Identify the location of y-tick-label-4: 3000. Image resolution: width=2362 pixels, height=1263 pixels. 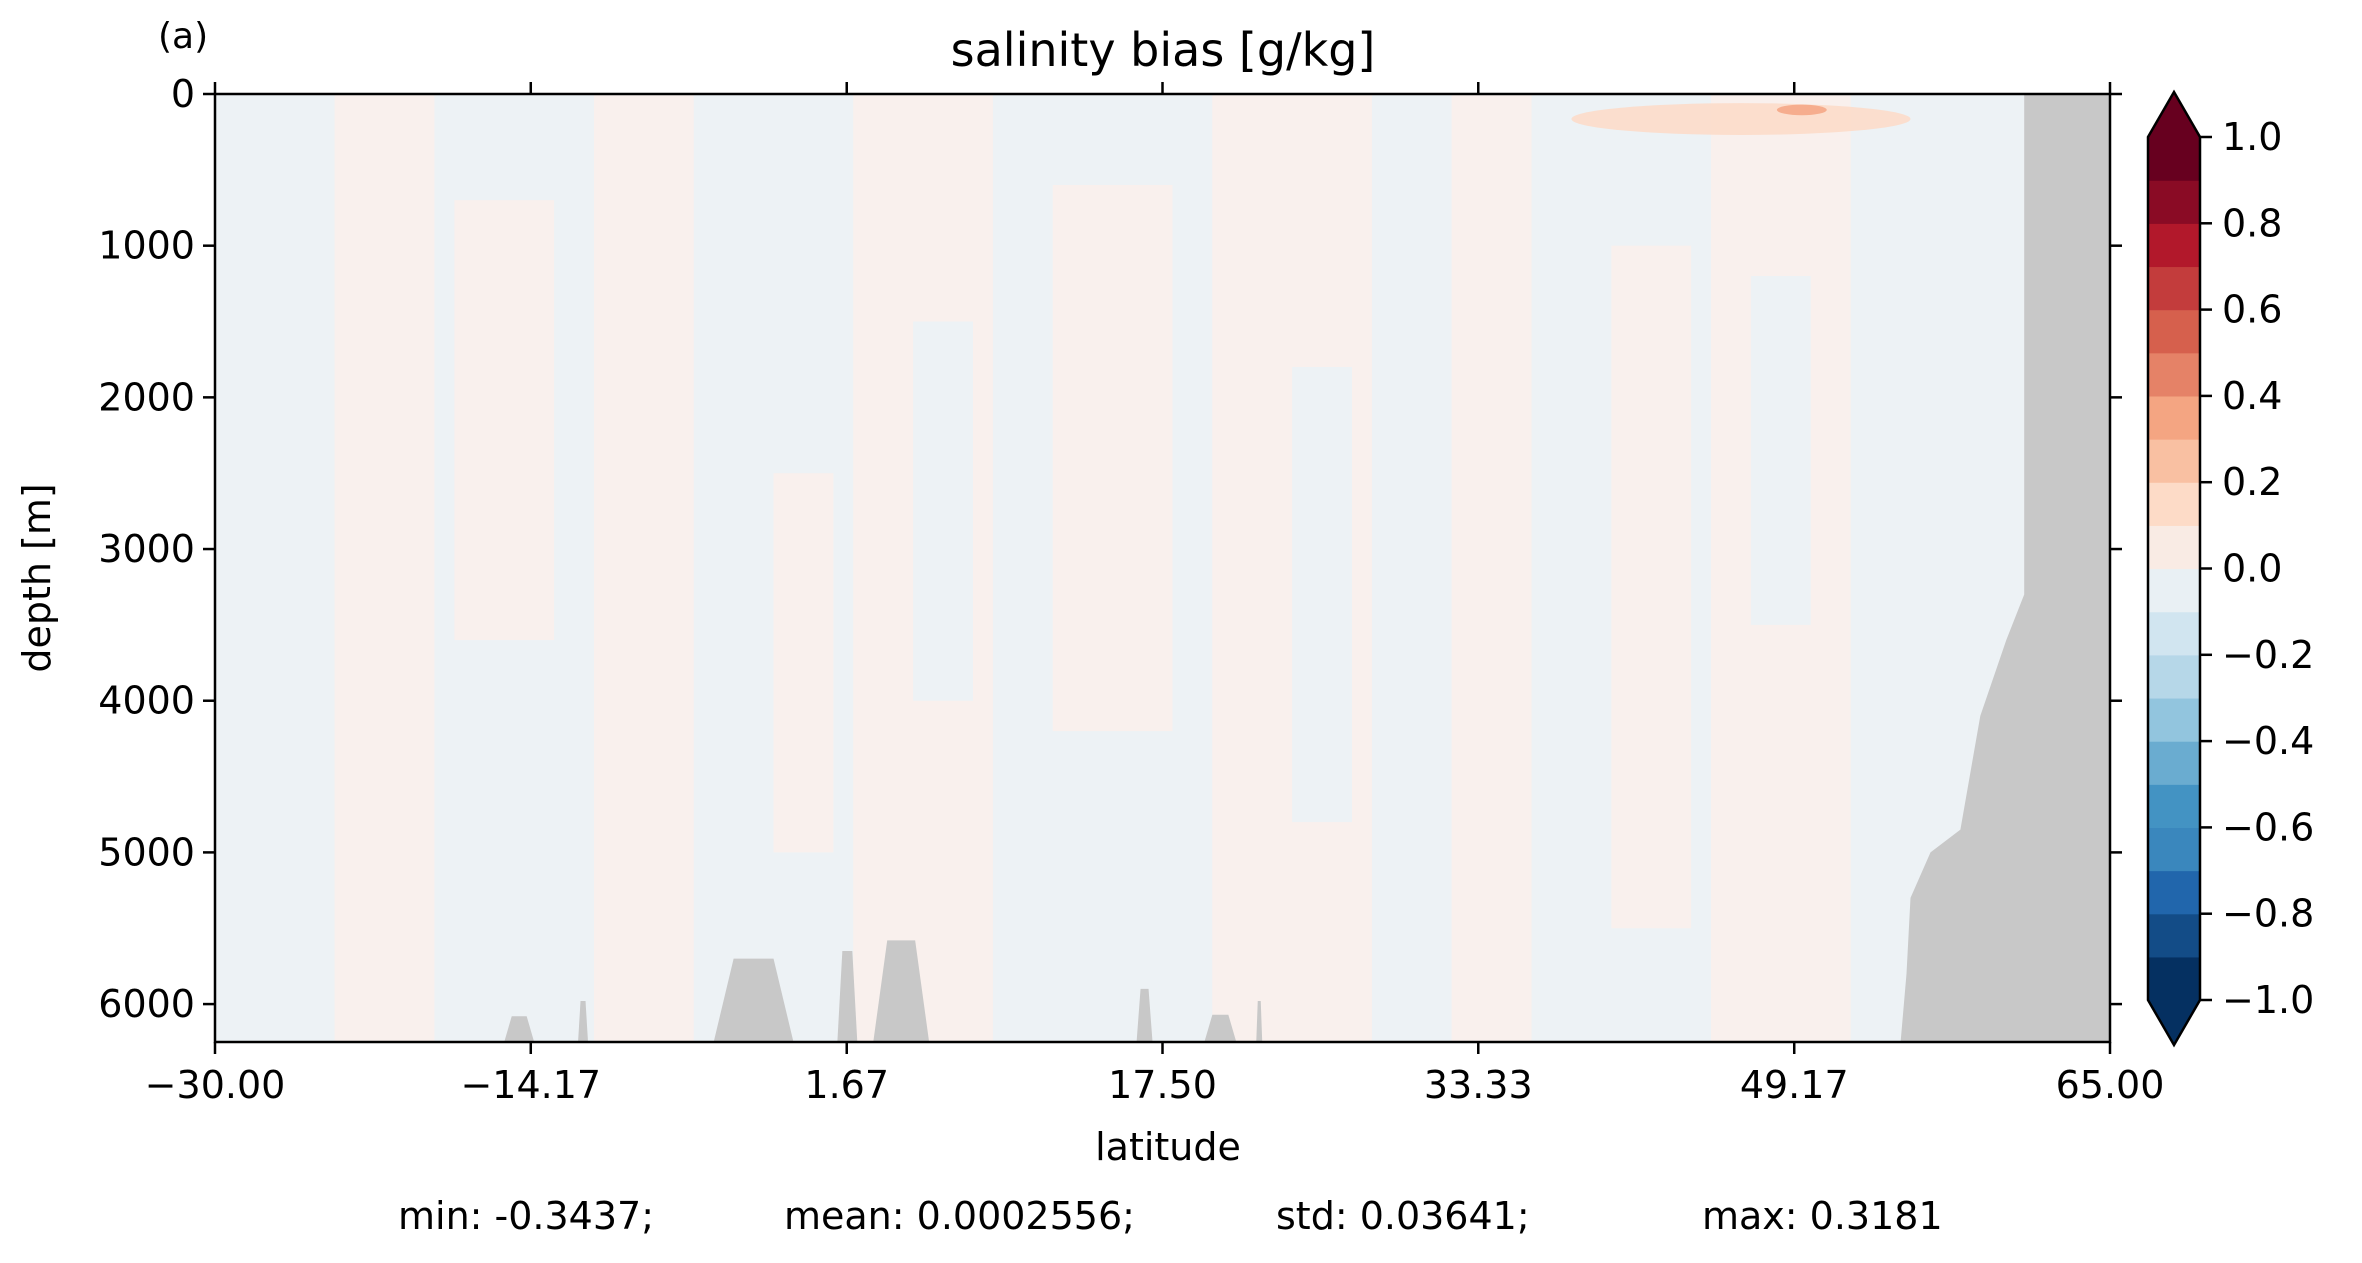
(146, 549).